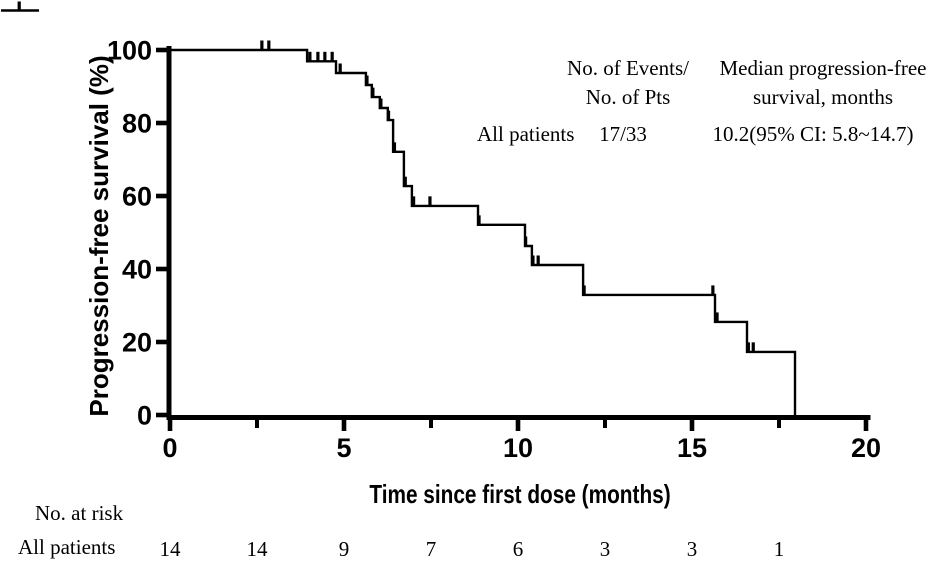 The width and height of the screenshot is (931, 586). What do you see at coordinates (472, 549) in the screenshot?
I see `at-risk-counts: 14 14 9 7 6 3 3 1` at bounding box center [472, 549].